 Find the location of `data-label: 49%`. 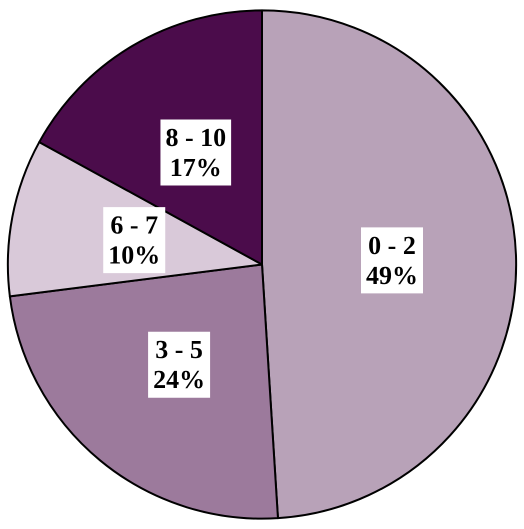

data-label: 49% is located at coordinates (392, 275).